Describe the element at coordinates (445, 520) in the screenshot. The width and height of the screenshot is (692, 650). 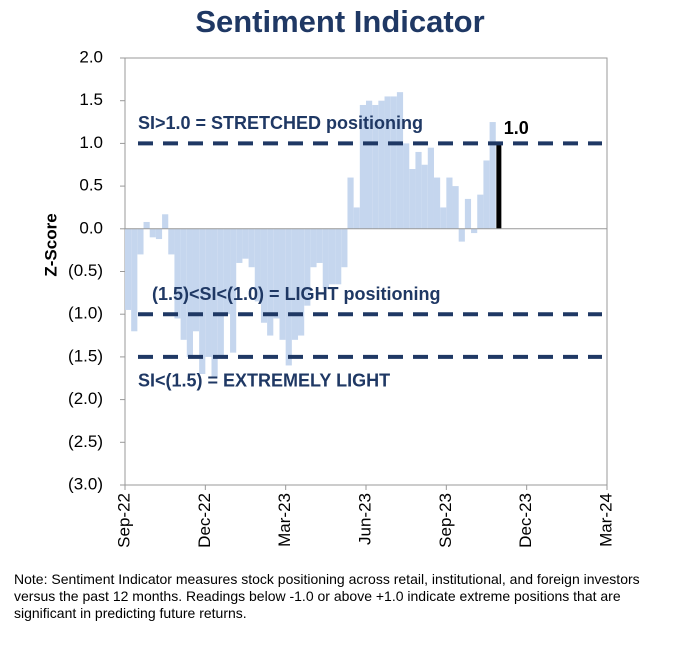
I see `x-tick-label: Sep-23` at that location.